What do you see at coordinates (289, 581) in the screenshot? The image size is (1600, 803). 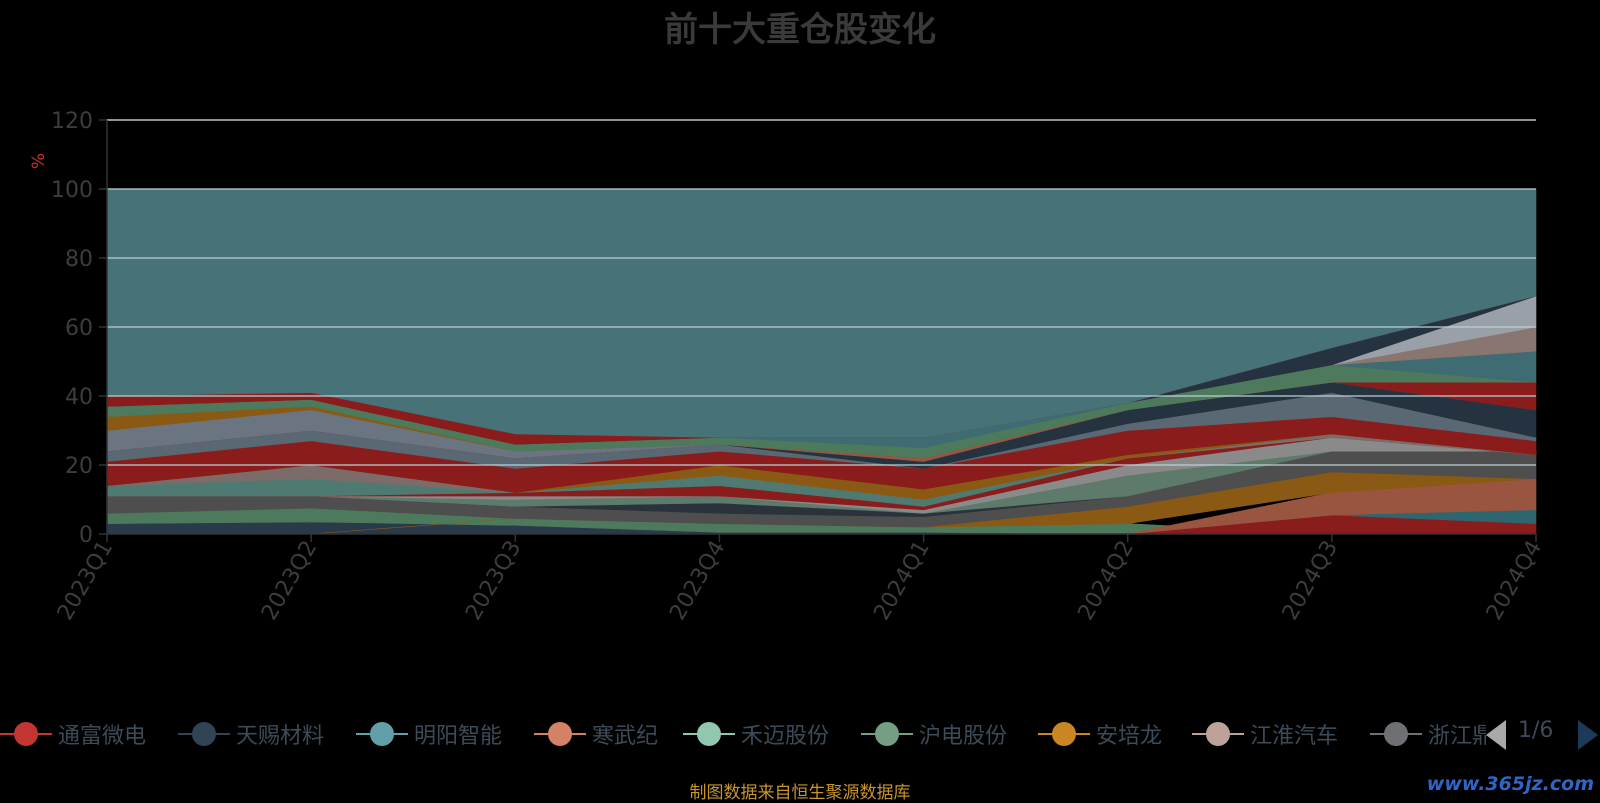 I see `x-tick-label: 2023Q2` at bounding box center [289, 581].